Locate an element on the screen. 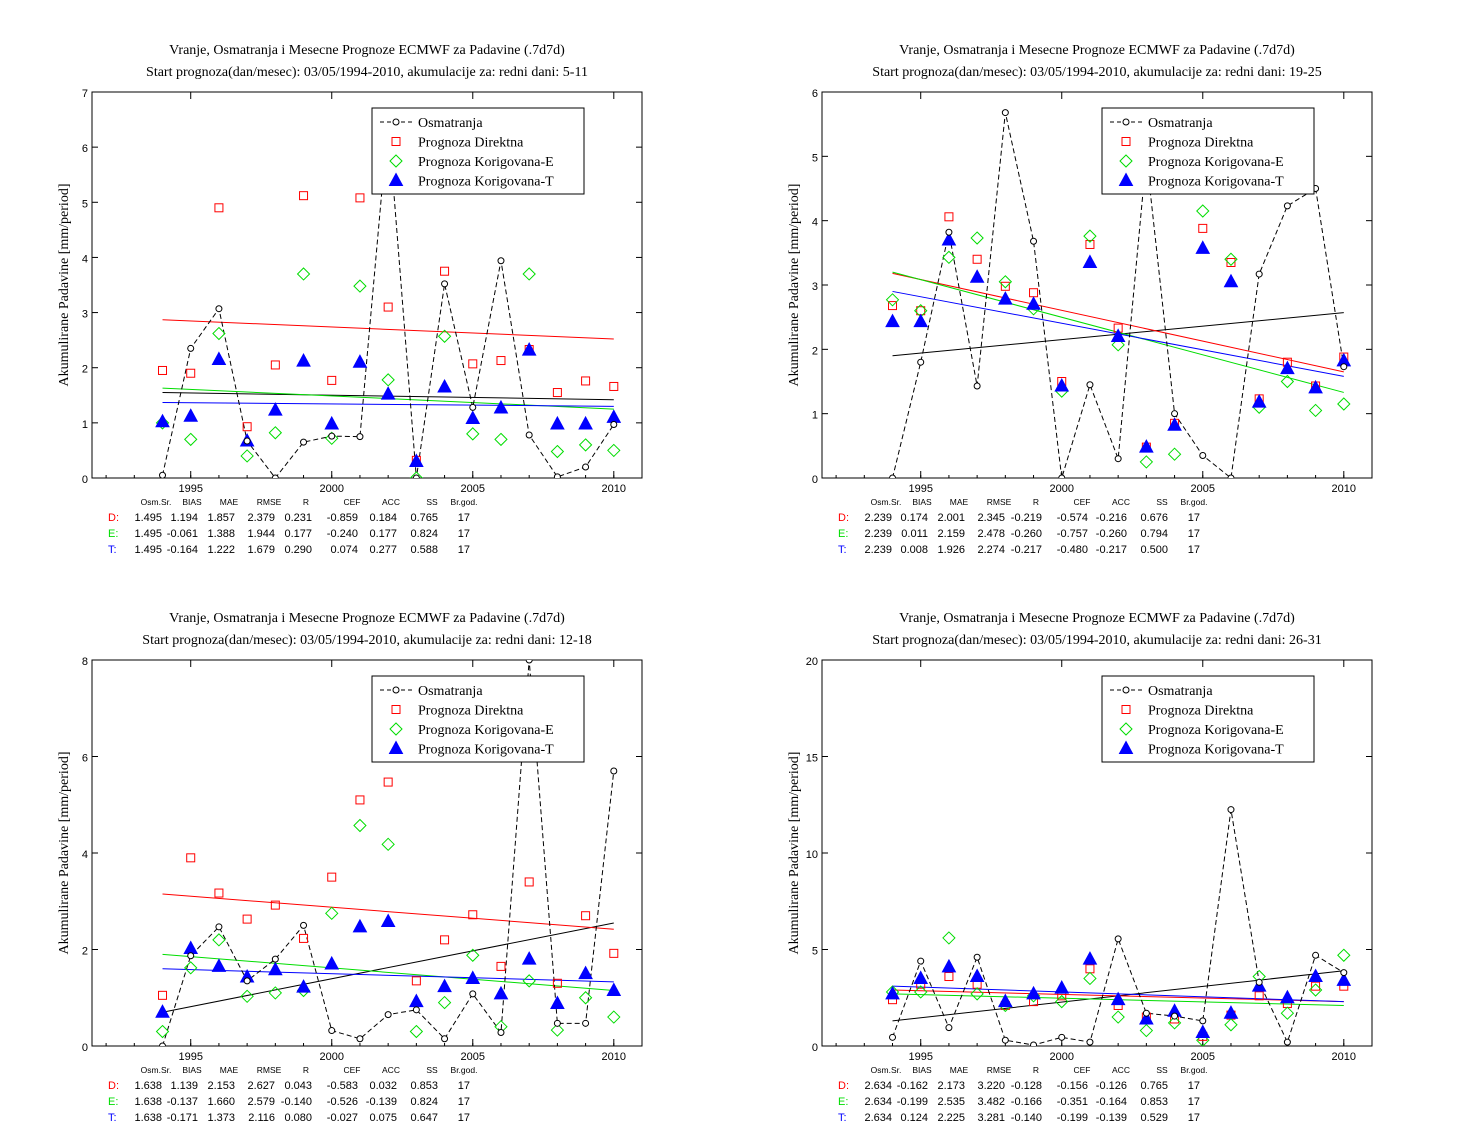 This screenshot has width=1462, height=1138. plot-frame is located at coordinates (367, 285).